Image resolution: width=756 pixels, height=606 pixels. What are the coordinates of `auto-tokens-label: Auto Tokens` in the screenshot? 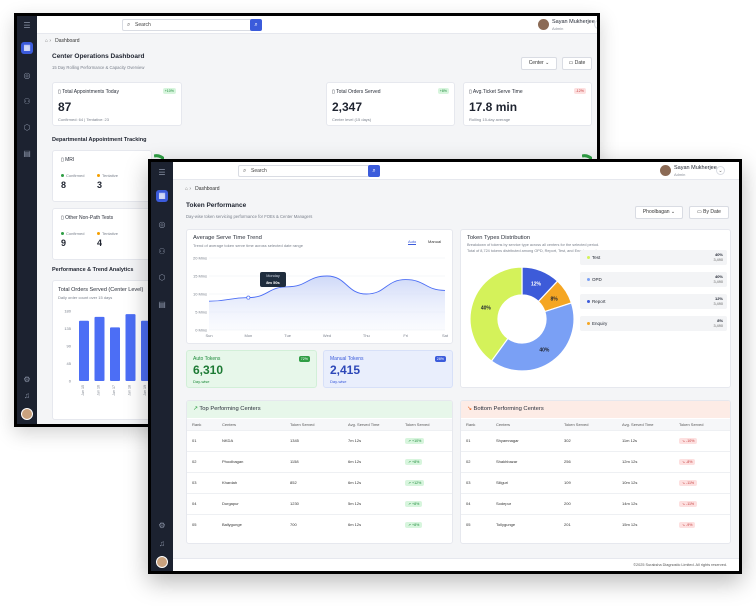 It's located at (207, 359).